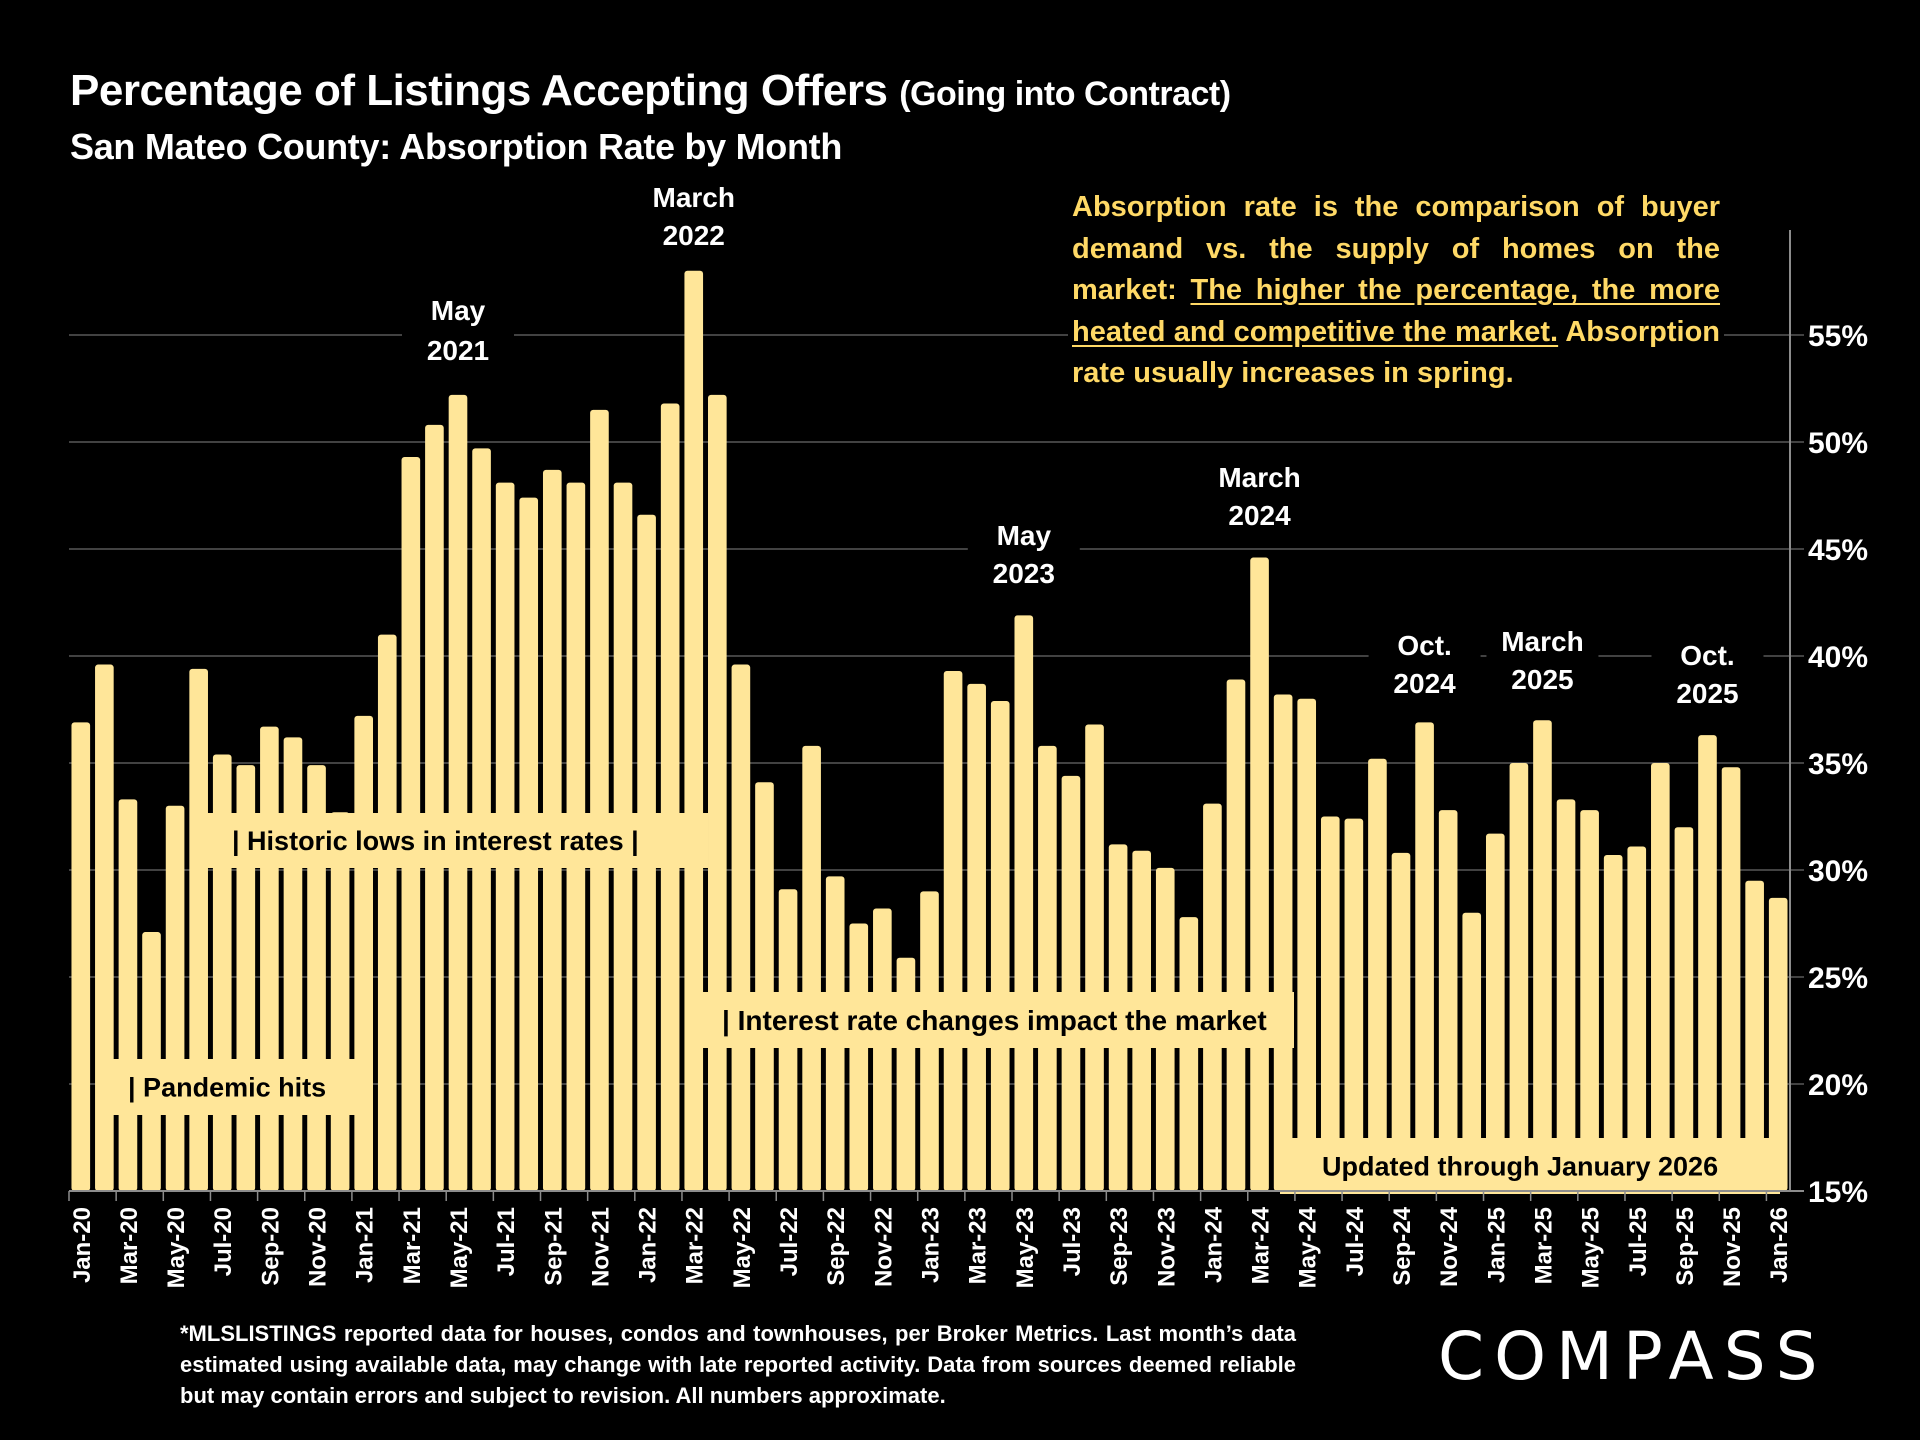 This screenshot has height=1440, width=1920. I want to click on x-tick-label: May-20, so click(176, 1247).